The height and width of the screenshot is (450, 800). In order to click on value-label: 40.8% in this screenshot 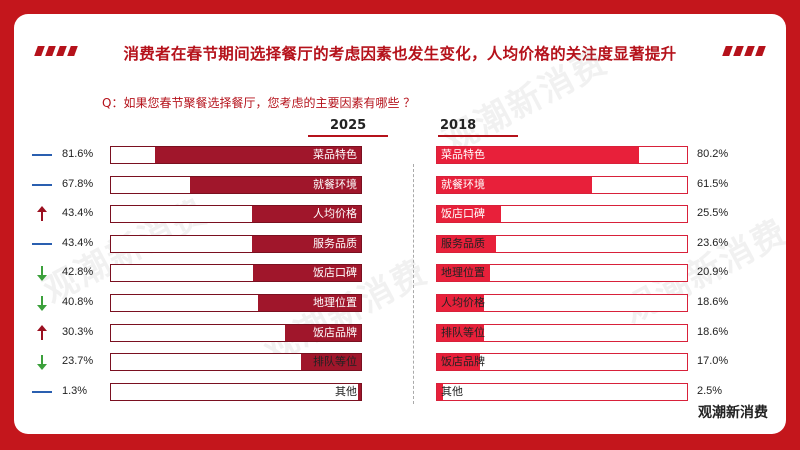, I will do `click(78, 302)`.